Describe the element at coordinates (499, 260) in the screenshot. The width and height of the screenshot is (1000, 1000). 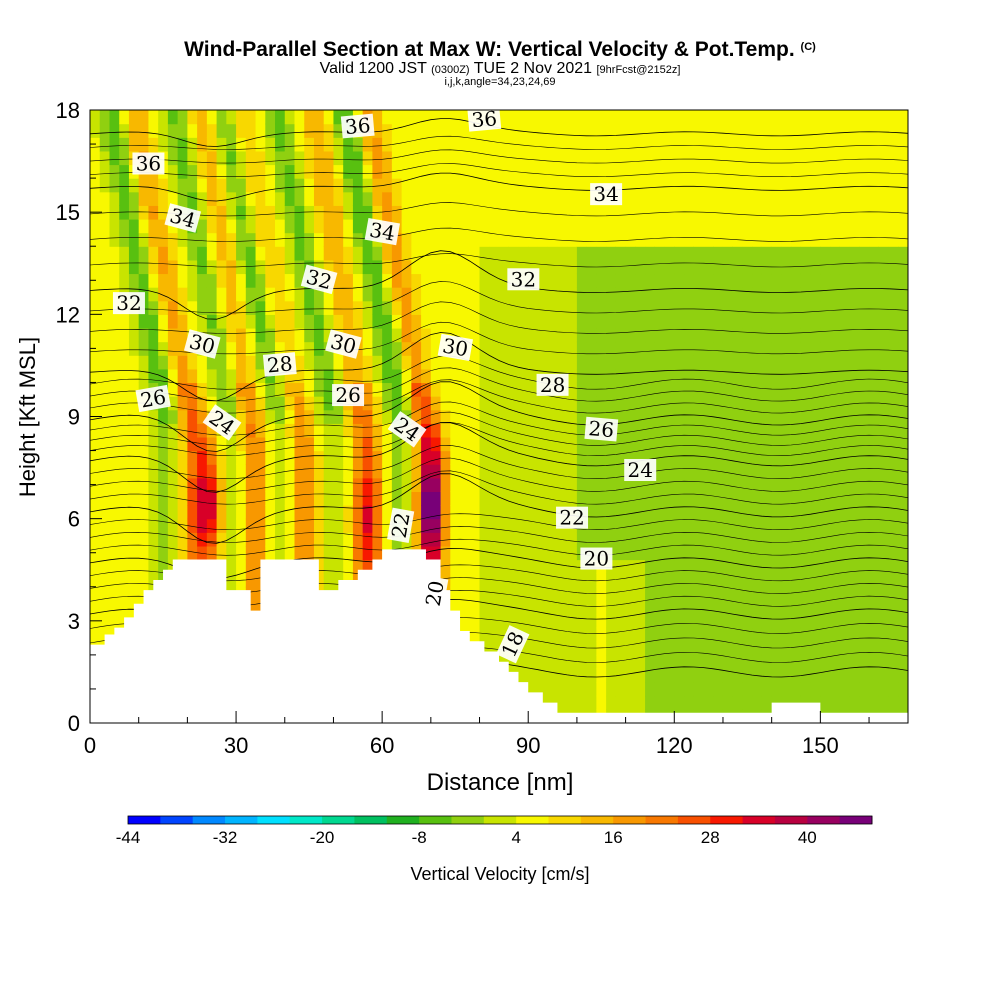
I see `theta-contour-minor` at that location.